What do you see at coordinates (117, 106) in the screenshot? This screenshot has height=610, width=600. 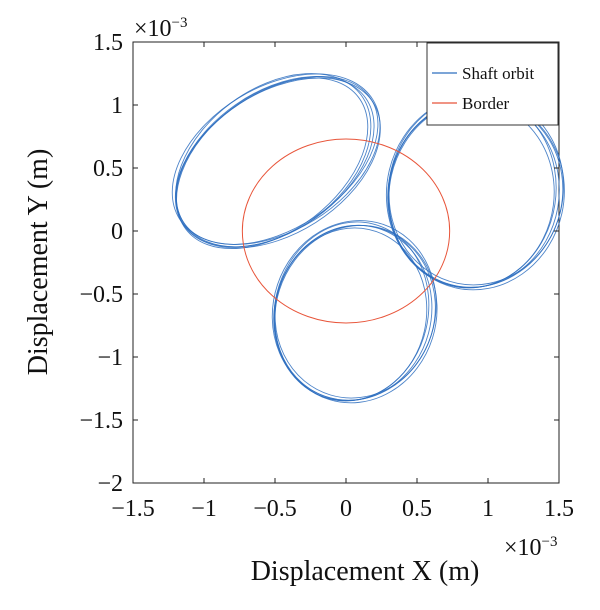 I see `y-tick-label: 1` at bounding box center [117, 106].